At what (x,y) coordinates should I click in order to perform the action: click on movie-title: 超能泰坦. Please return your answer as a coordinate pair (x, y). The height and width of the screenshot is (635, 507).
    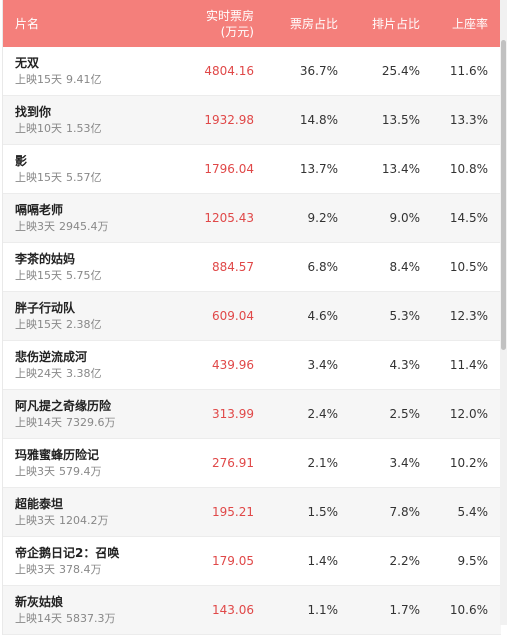
    Looking at the image, I should click on (39, 503).